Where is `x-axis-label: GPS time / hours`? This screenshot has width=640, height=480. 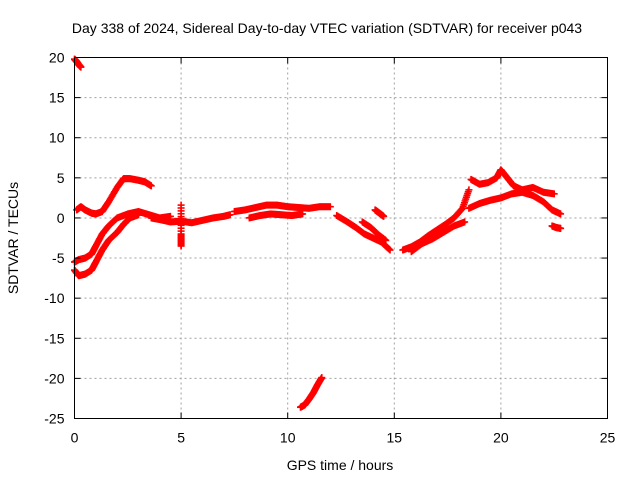 x-axis-label: GPS time / hours is located at coordinates (340, 465).